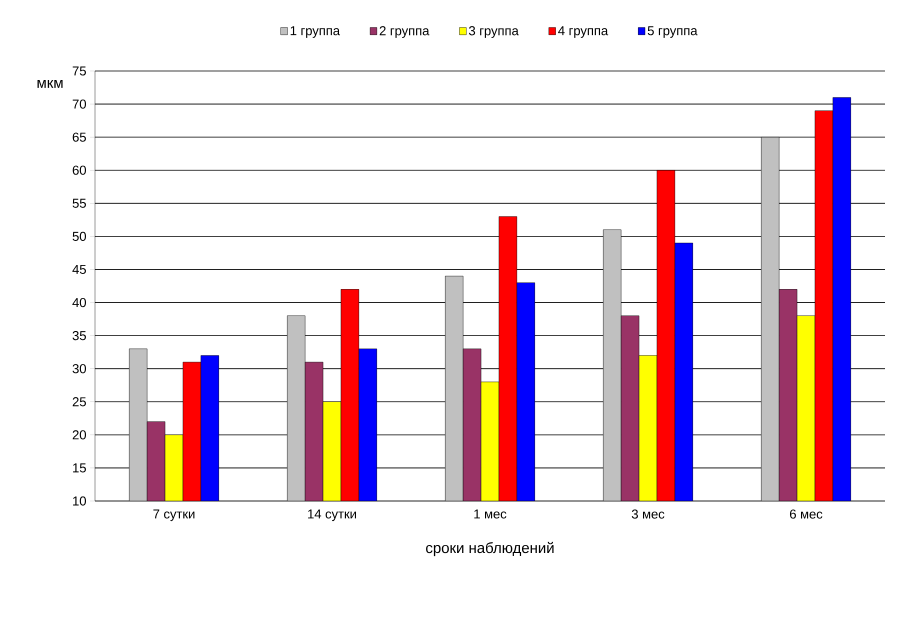  I want to click on y-tick-label: 15, so click(79, 467).